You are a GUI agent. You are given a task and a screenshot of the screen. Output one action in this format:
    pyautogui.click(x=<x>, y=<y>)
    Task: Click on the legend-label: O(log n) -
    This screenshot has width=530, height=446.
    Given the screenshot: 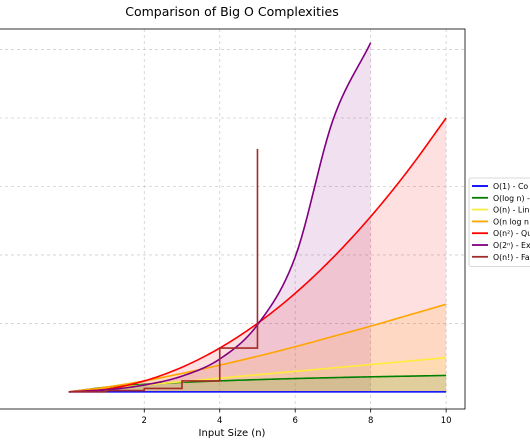 What is the action you would take?
    pyautogui.click(x=511, y=198)
    